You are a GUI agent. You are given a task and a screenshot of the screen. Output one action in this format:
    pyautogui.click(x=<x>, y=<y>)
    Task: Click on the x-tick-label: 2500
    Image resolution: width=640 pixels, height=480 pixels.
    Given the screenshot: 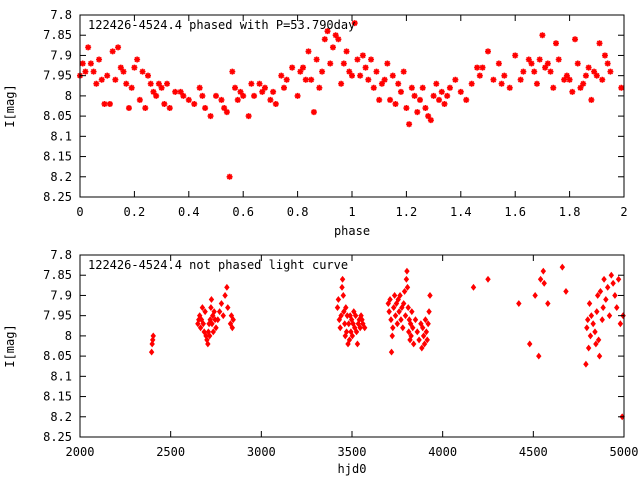 What is the action you would take?
    pyautogui.click(x=170, y=452)
    